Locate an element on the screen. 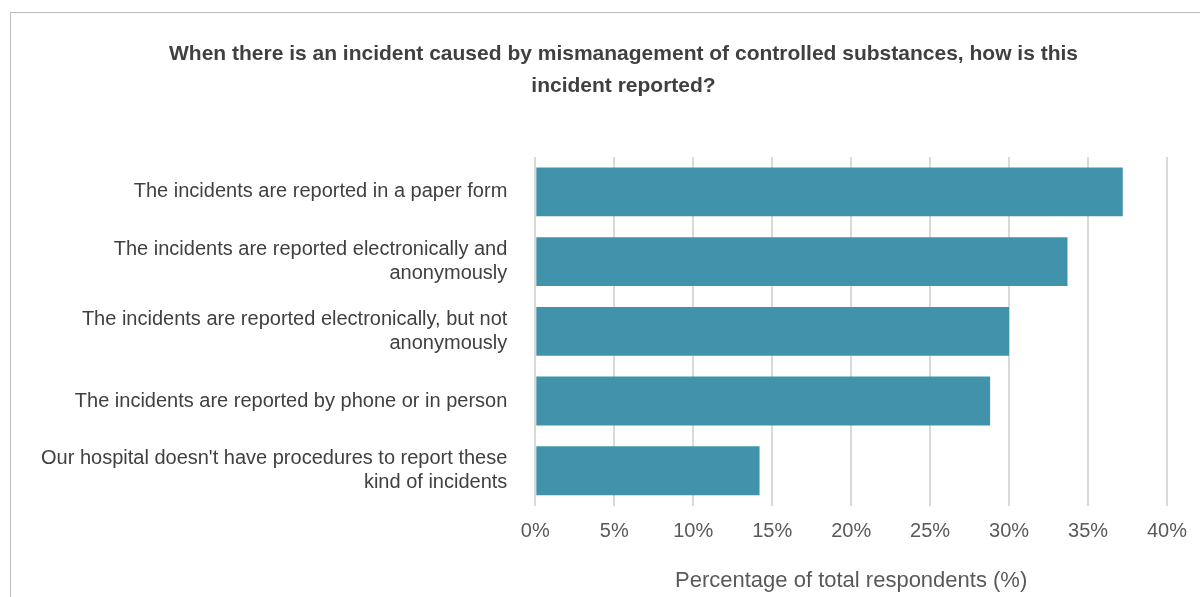 This screenshot has width=1200, height=597. y-tick-label: The incidents are reported by phone or in person is located at coordinates (291, 399).